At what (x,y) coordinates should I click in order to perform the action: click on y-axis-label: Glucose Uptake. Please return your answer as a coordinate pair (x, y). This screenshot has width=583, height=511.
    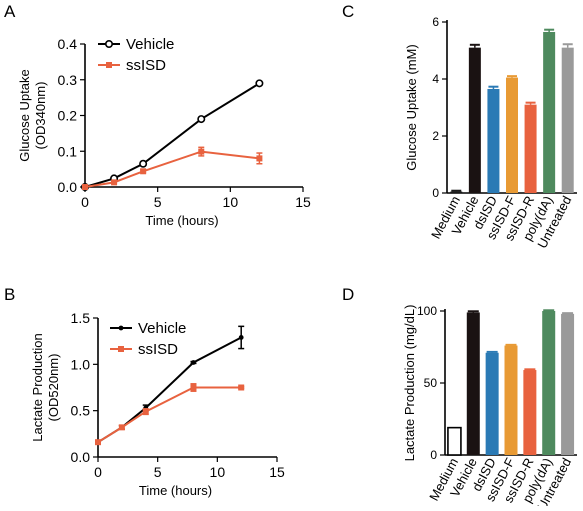
    Looking at the image, I should click on (24, 115).